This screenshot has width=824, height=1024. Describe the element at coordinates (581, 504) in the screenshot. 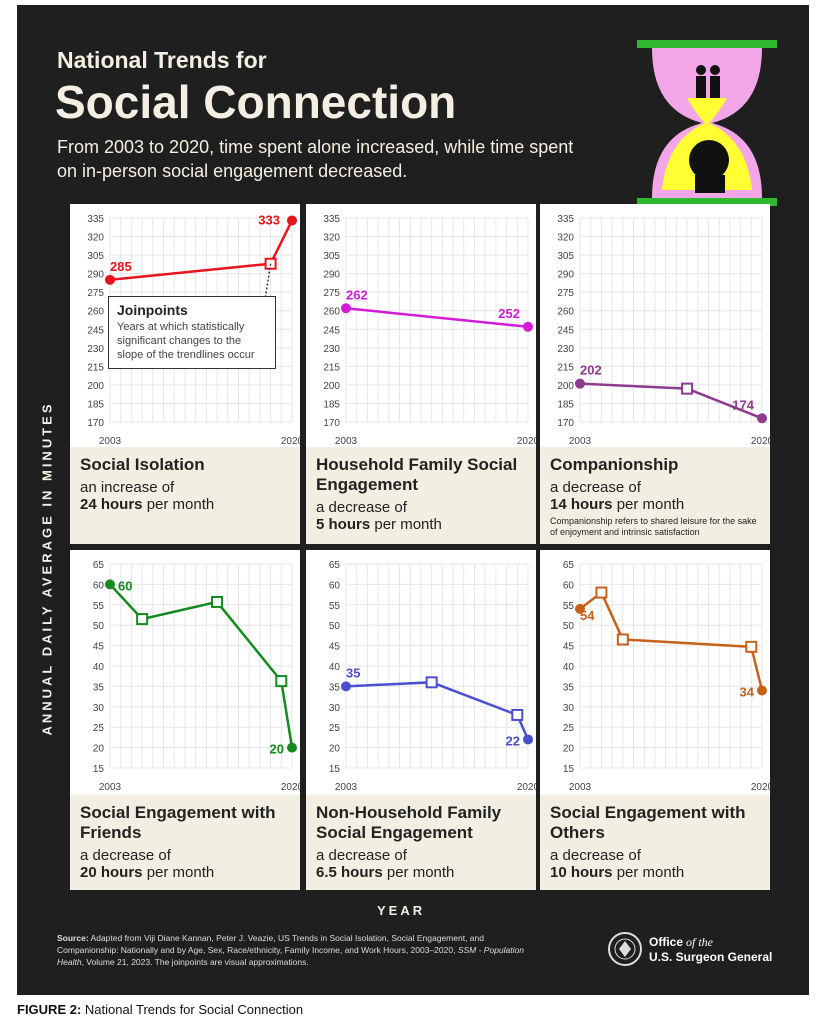

I see `desc-amount: 14 hours` at that location.